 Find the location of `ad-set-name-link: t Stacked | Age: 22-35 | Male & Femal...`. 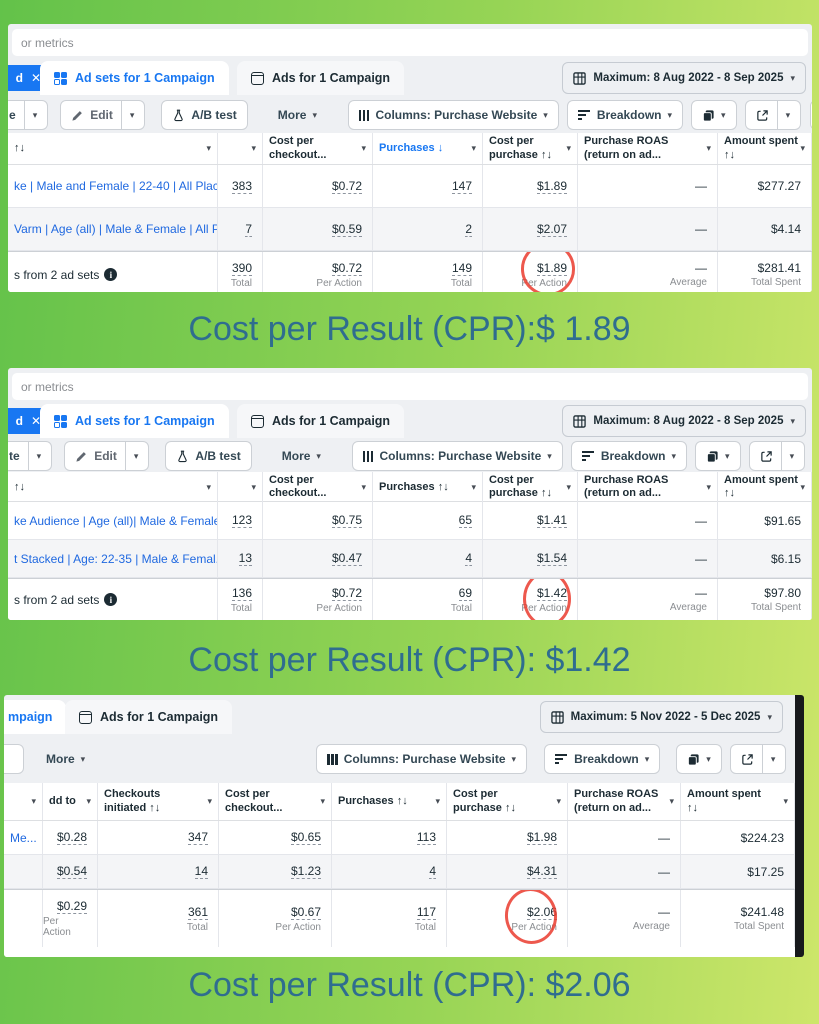

ad-set-name-link: t Stacked | Age: 22-35 | Male & Femal... is located at coordinates (113, 558).